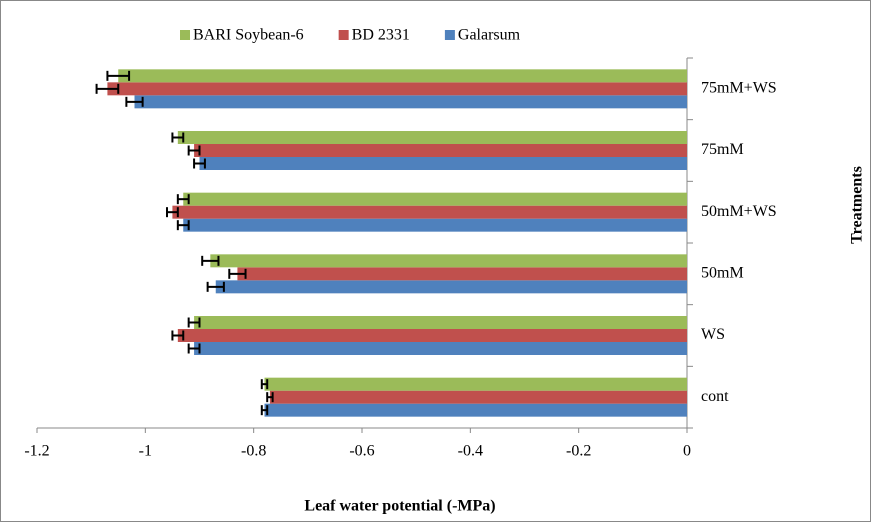 The image size is (871, 522). I want to click on y-axis-title: Treatments, so click(857, 205).